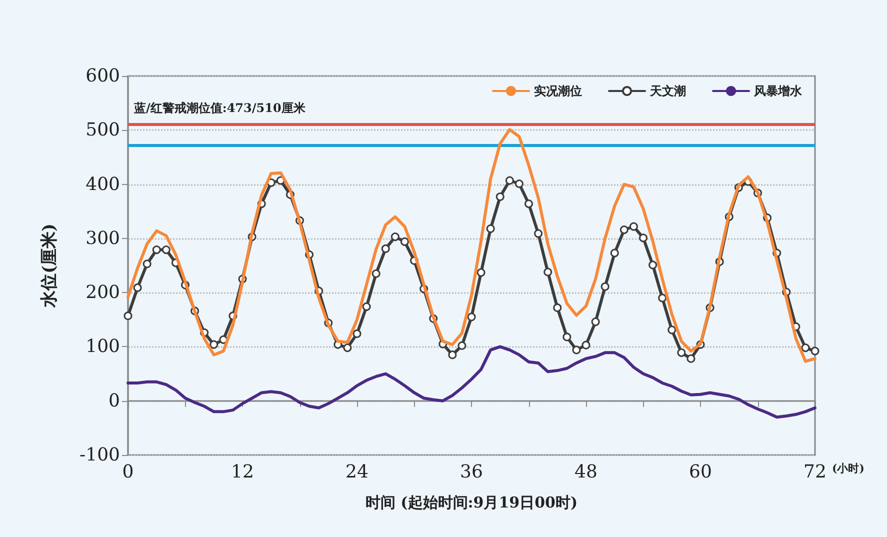 The height and width of the screenshot is (537, 887). I want to click on y-tick-label: 200, so click(103, 293).